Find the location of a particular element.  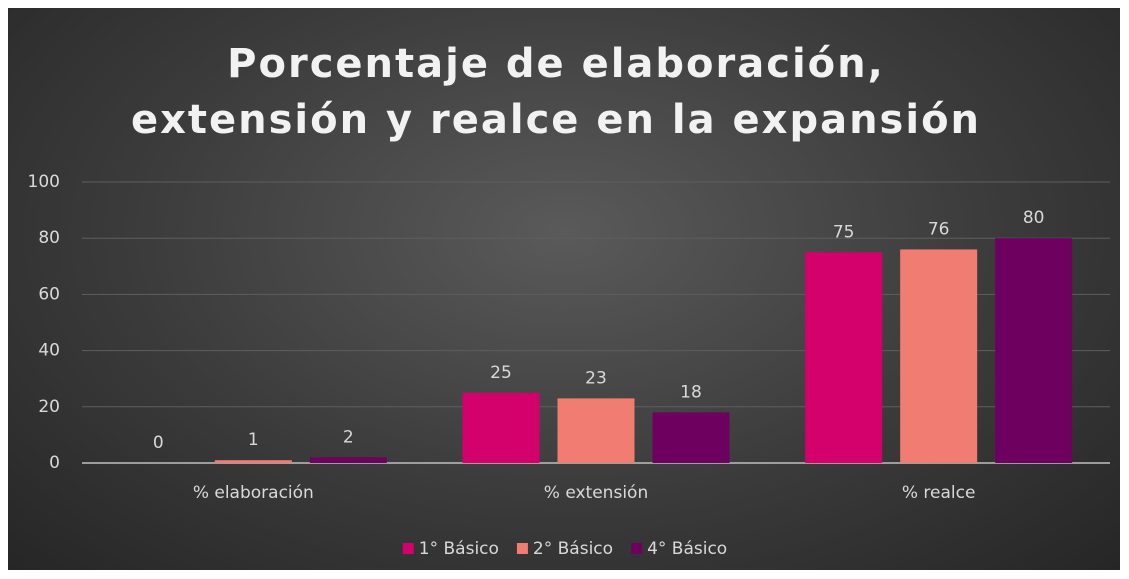

x-tick-label: % extensión is located at coordinates (596, 493).